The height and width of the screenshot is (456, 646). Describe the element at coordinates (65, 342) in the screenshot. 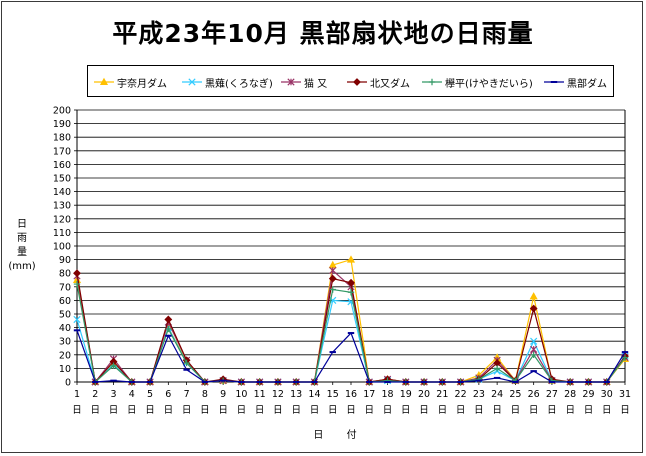

I see `y-tick-label: 30` at that location.